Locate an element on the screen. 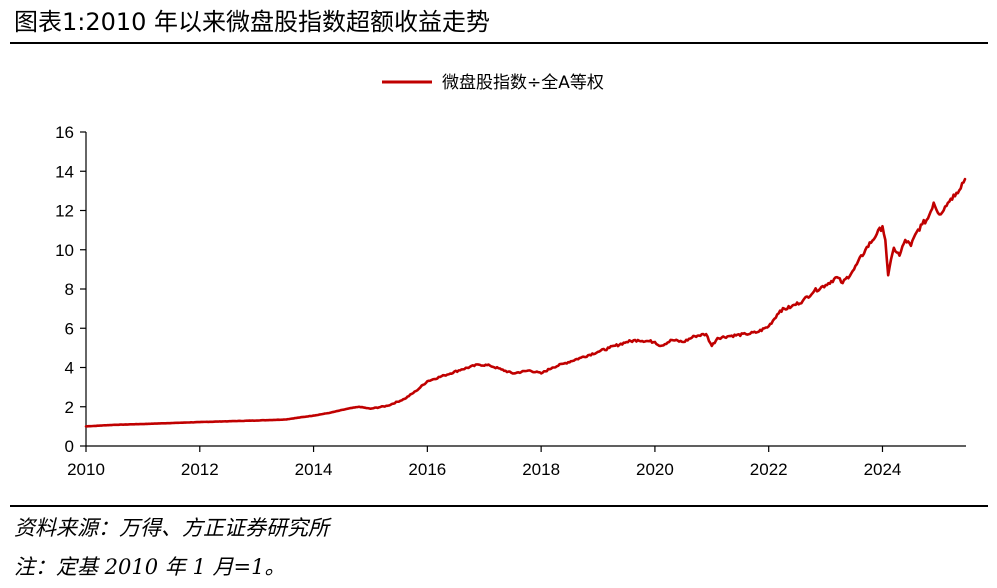 The height and width of the screenshot is (588, 997). y-tick-label: 16 is located at coordinates (64, 132).